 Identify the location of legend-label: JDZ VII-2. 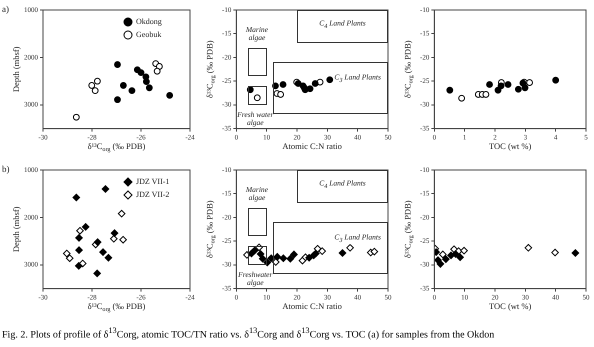
(153, 195).